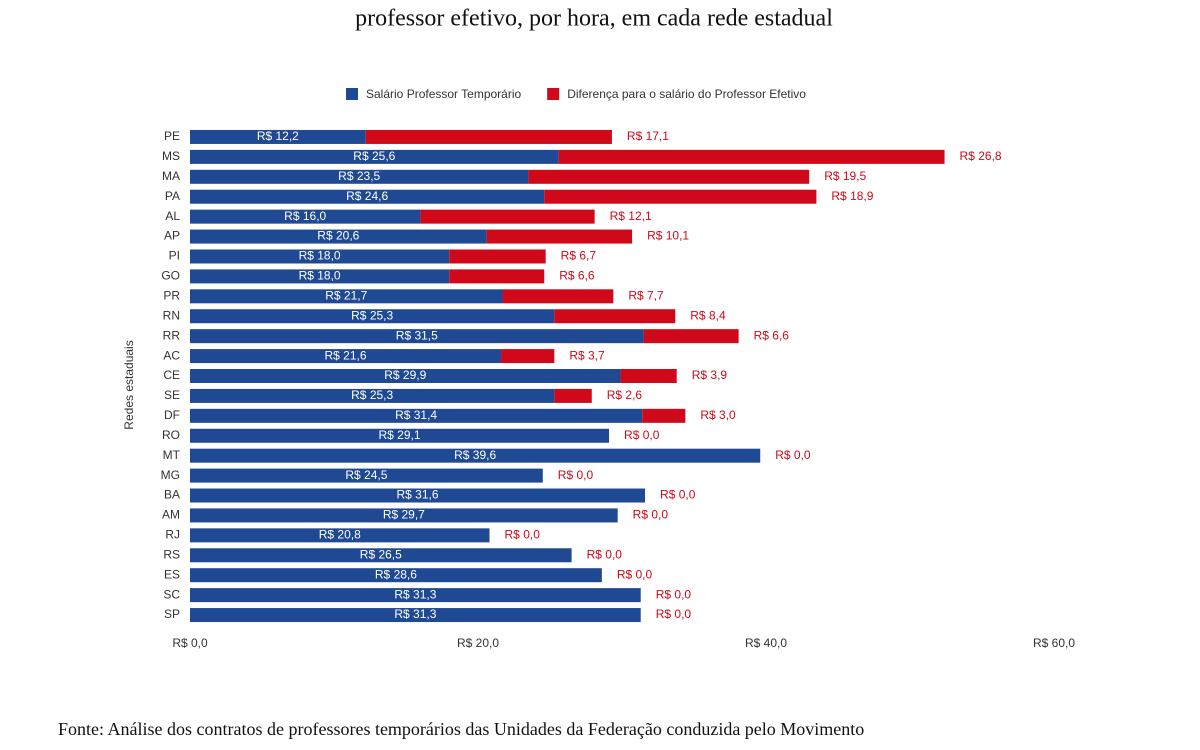 Image resolution: width=1200 pixels, height=750 pixels. What do you see at coordinates (174, 256) in the screenshot?
I see `y-tick-label: PI` at bounding box center [174, 256].